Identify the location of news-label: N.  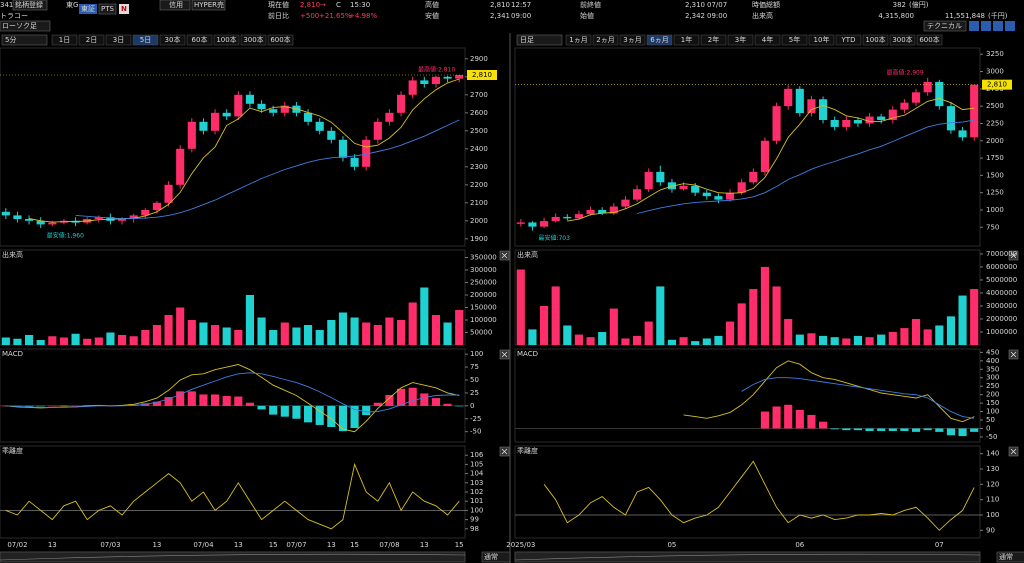
(124, 9).